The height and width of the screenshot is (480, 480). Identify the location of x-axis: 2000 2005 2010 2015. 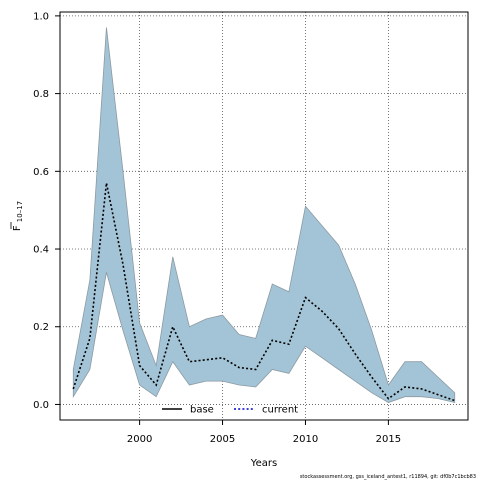
(264, 432).